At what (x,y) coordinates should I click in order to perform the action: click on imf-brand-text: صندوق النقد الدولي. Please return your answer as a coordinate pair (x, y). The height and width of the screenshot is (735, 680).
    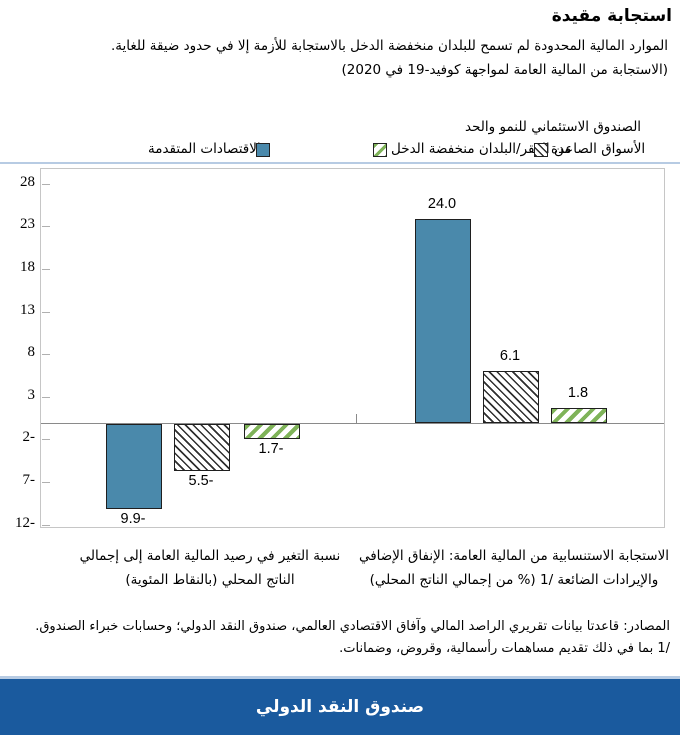
    Looking at the image, I should click on (340, 707).